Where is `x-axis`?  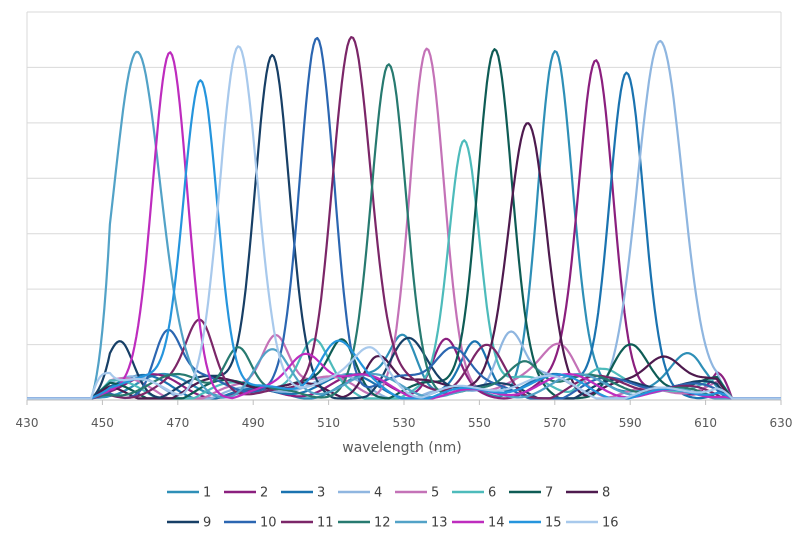
x-axis is located at coordinates (404, 402).